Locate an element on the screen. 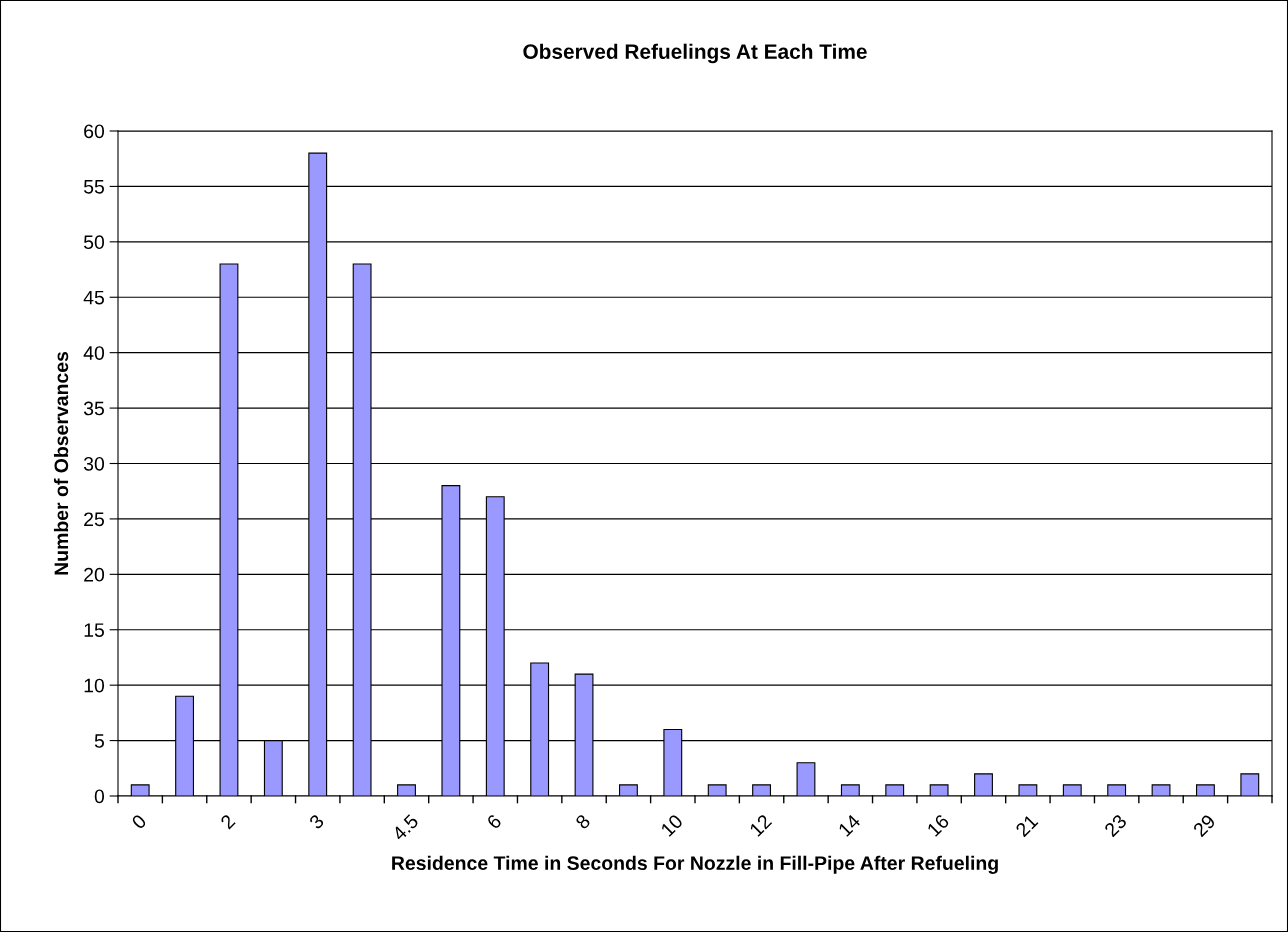  x-tick-label: 23 is located at coordinates (1115, 825).